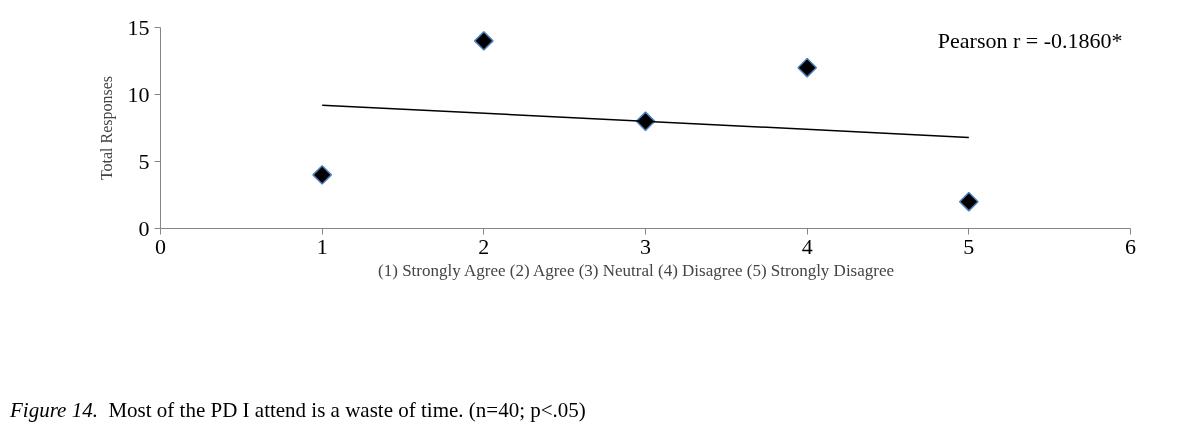 This screenshot has height=435, width=1196. Describe the element at coordinates (807, 246) in the screenshot. I see `x-tick-label: 4` at that location.